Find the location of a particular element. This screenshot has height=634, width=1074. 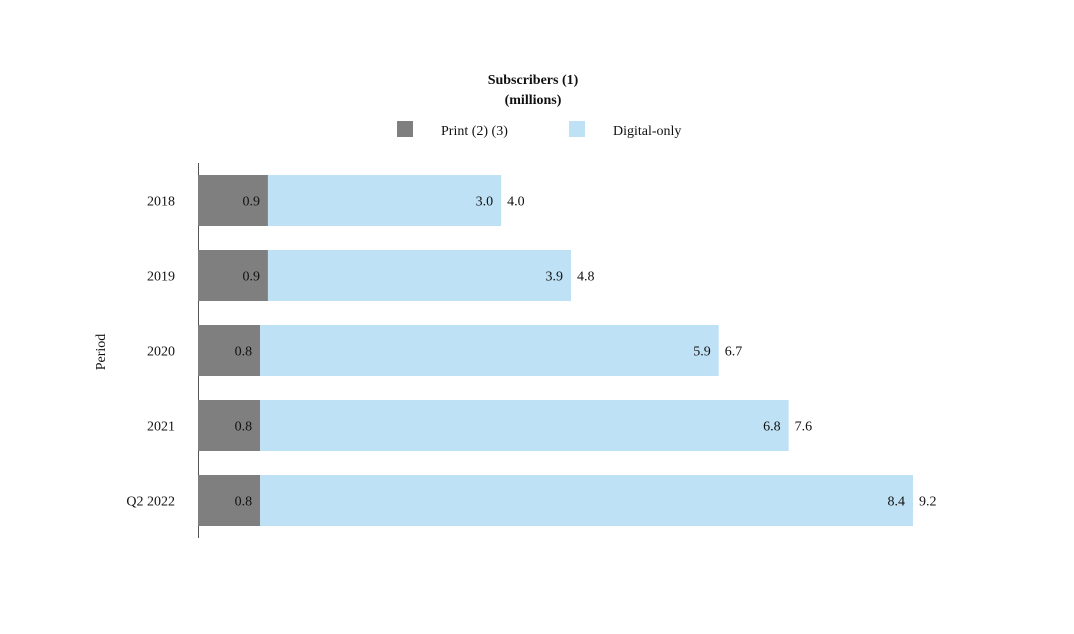

chart-subtitle: (millions) is located at coordinates (533, 100).